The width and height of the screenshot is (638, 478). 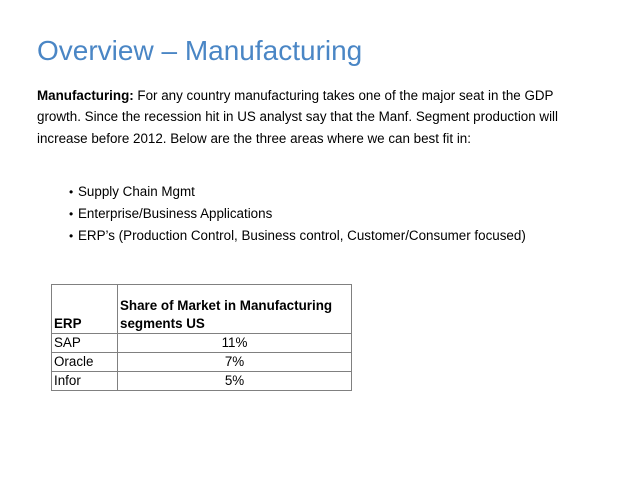 I want to click on table-cell-share: 7%, so click(x=234, y=362).